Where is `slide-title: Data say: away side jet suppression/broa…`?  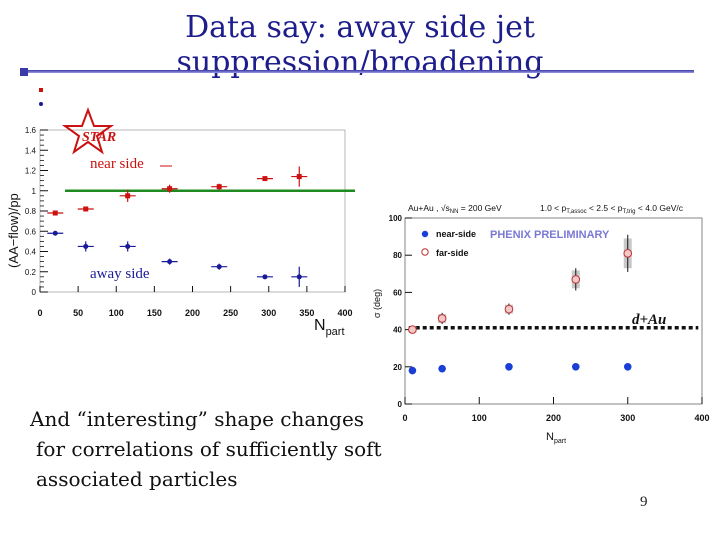
slide-title: Data say: away side jet suppression/broa… is located at coordinates (360, 45).